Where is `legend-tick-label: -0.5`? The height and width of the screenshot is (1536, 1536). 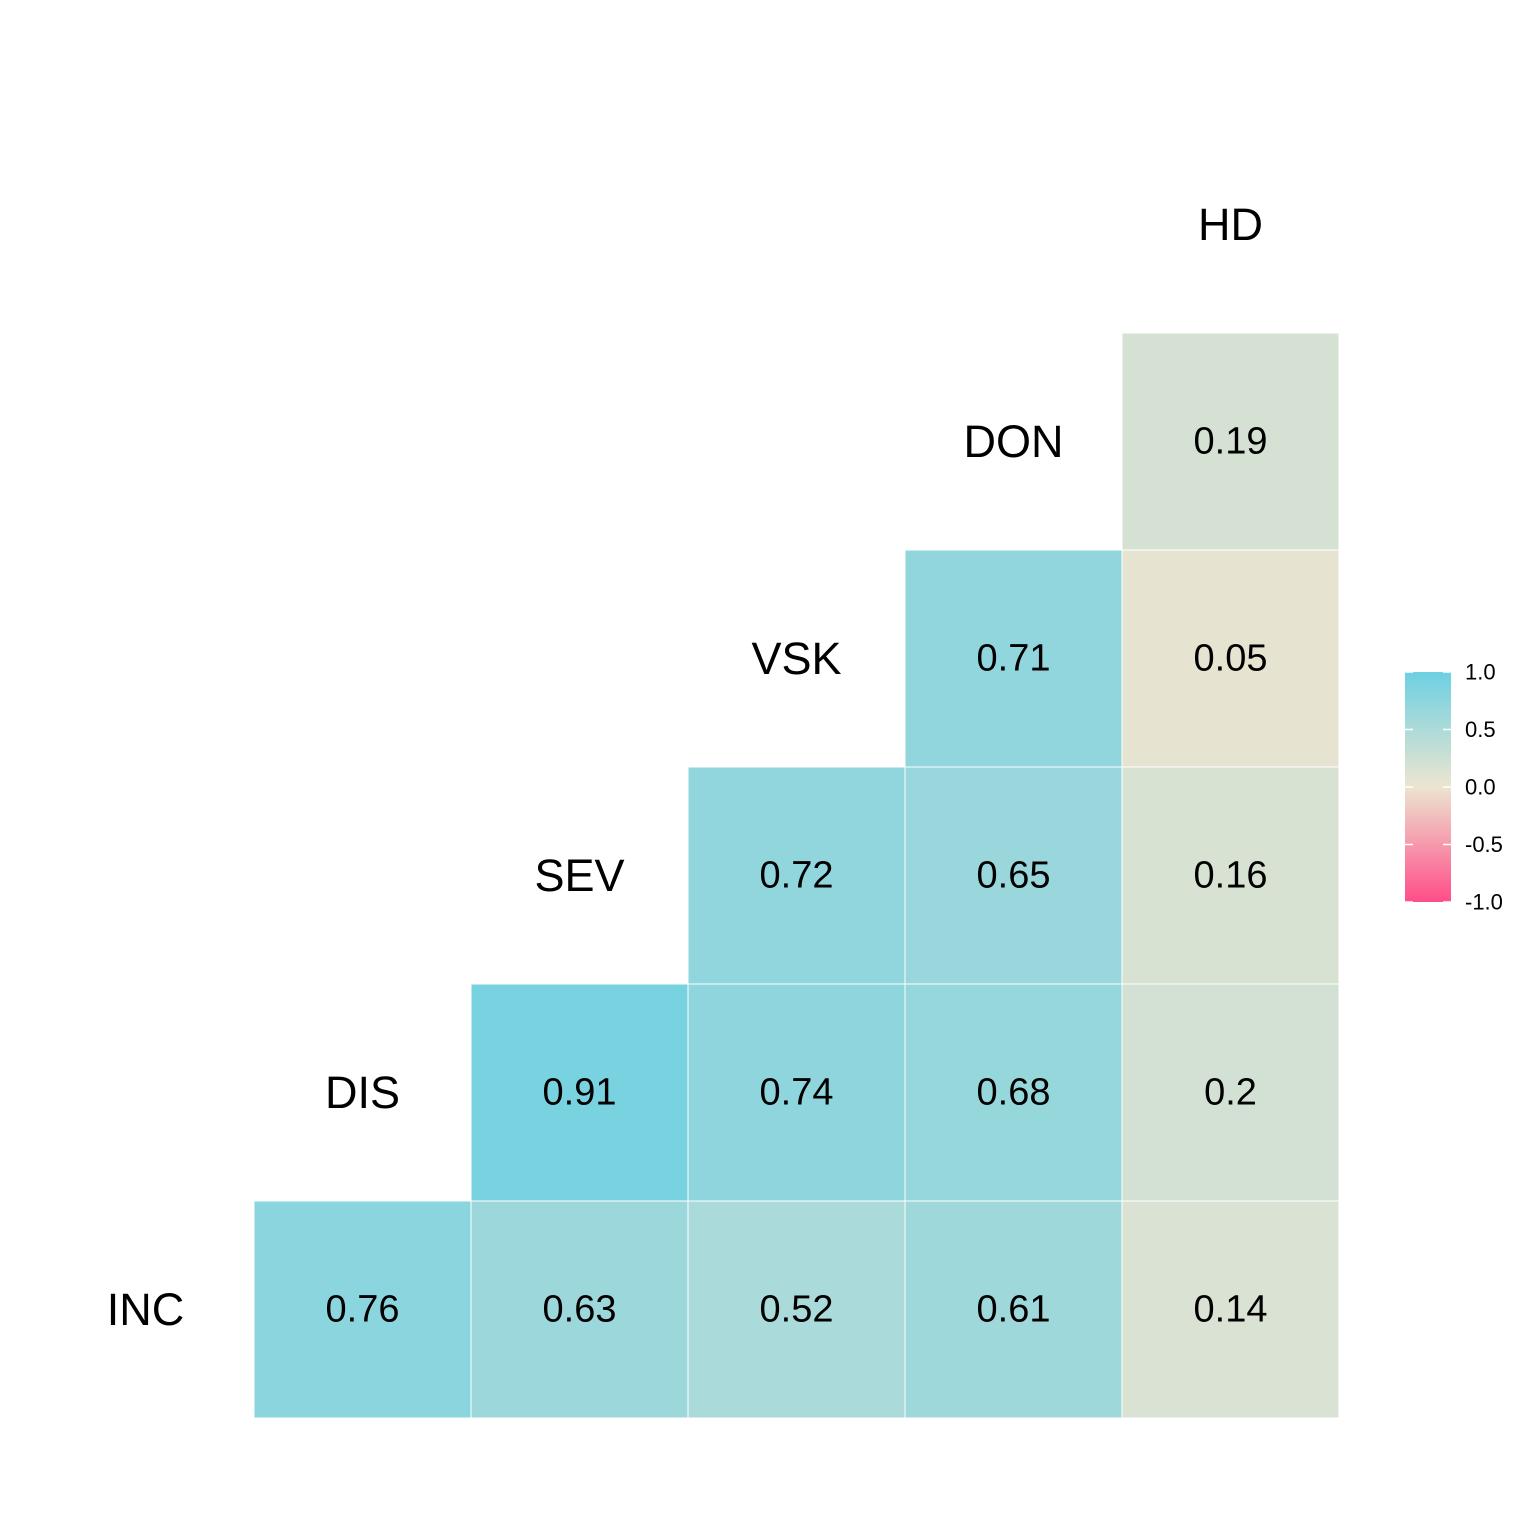 legend-tick-label: -0.5 is located at coordinates (1484, 844).